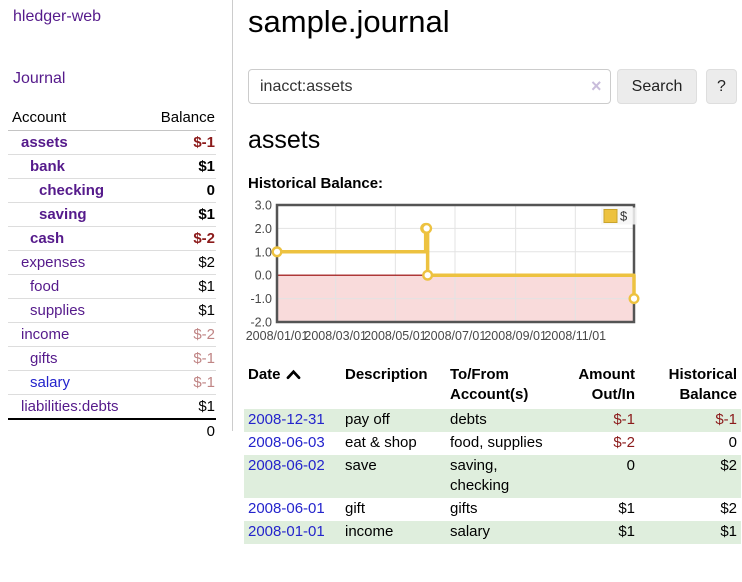 The height and width of the screenshot is (582, 742). I want to click on account-link: cash, so click(47, 238).